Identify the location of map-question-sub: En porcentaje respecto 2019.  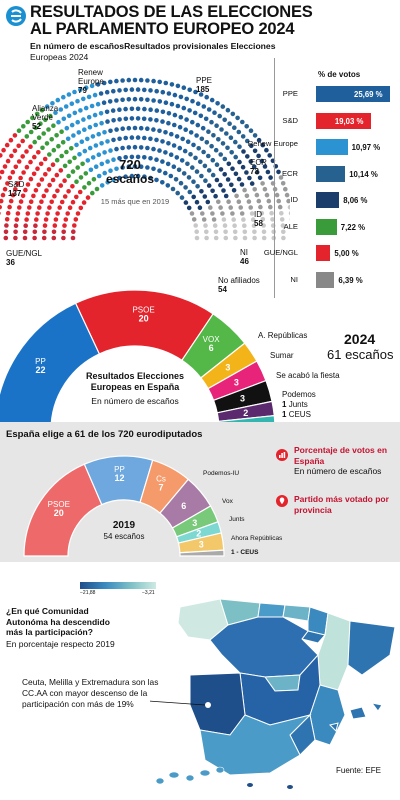
(60, 644).